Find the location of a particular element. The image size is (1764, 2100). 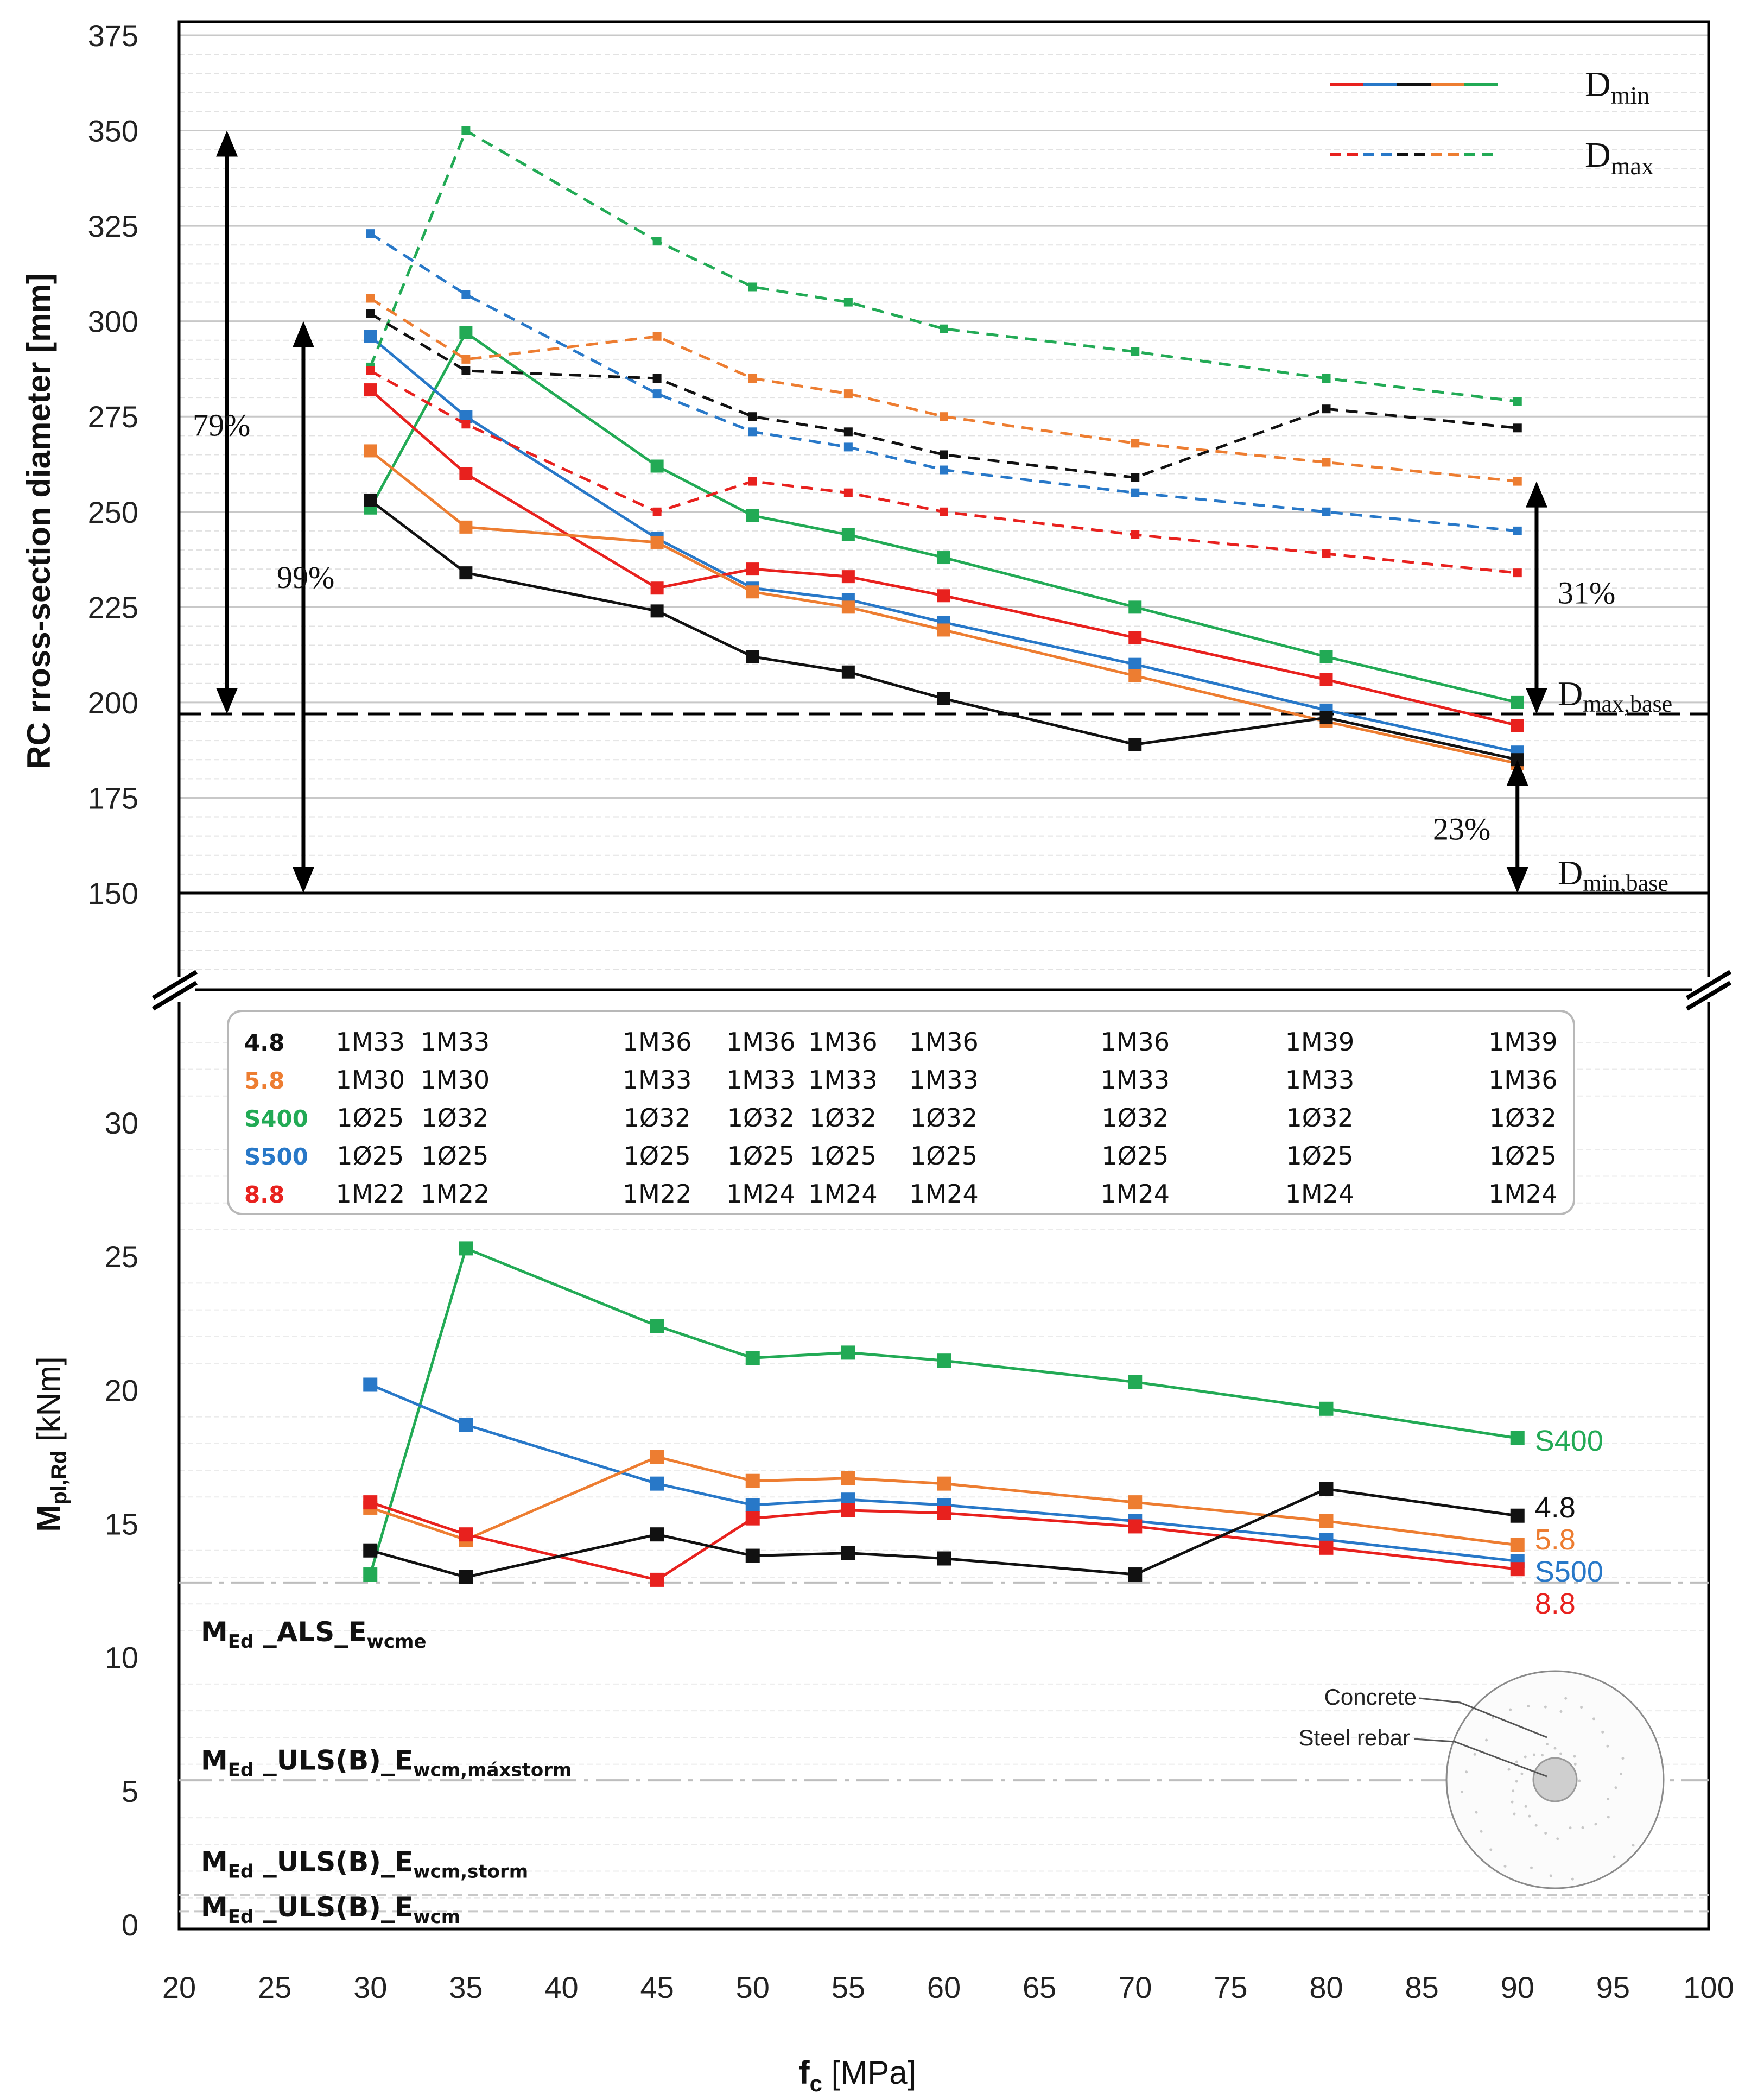

med-label-sub2: wcm,storm is located at coordinates (471, 1872).